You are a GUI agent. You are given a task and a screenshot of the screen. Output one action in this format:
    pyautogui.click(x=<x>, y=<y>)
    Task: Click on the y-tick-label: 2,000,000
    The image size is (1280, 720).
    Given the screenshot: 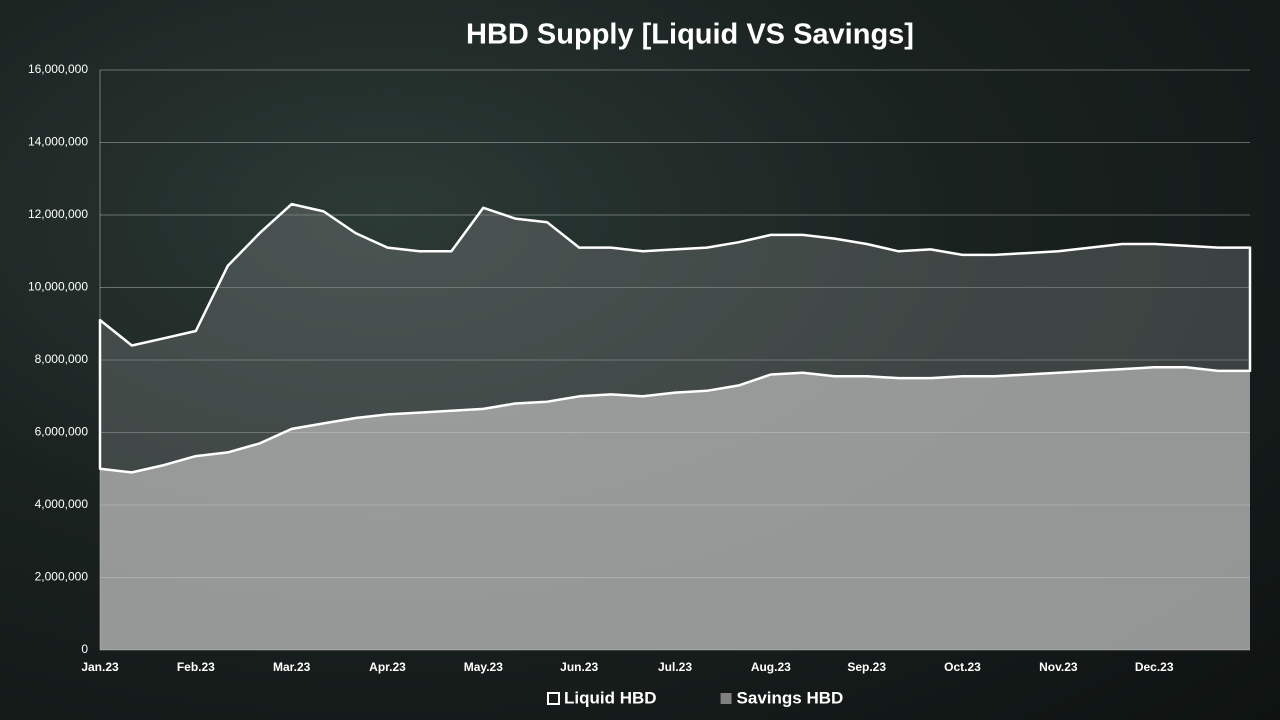 What is the action you would take?
    pyautogui.click(x=62, y=577)
    